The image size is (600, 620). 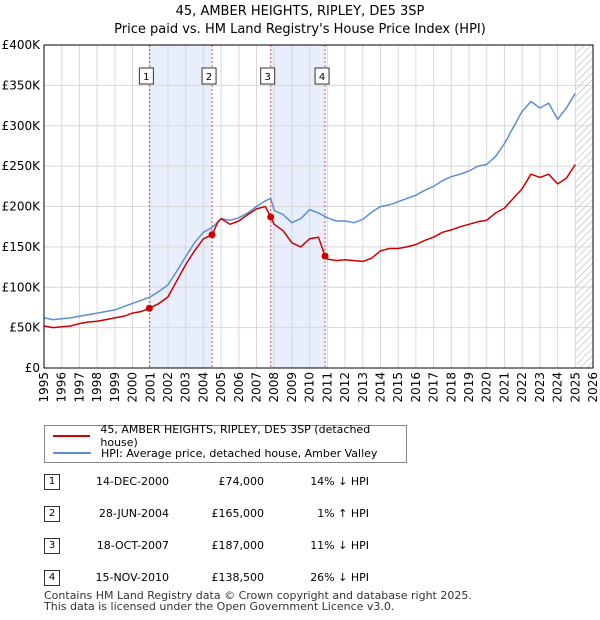 What do you see at coordinates (115, 387) in the screenshot?
I see `x-tick-label: 1999` at bounding box center [115, 387].